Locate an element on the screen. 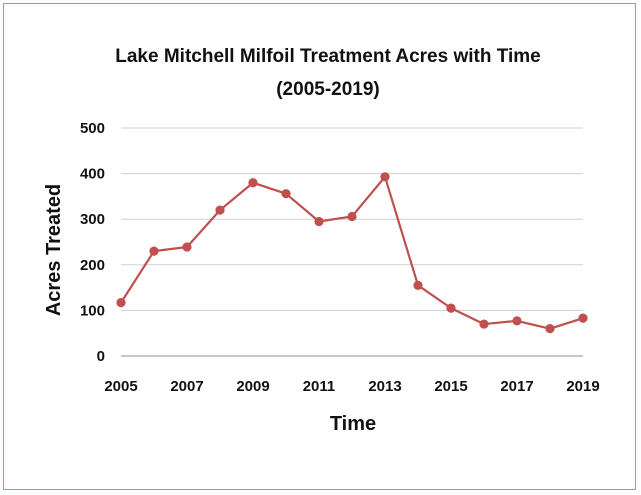  data-point-2018 is located at coordinates (550, 329).